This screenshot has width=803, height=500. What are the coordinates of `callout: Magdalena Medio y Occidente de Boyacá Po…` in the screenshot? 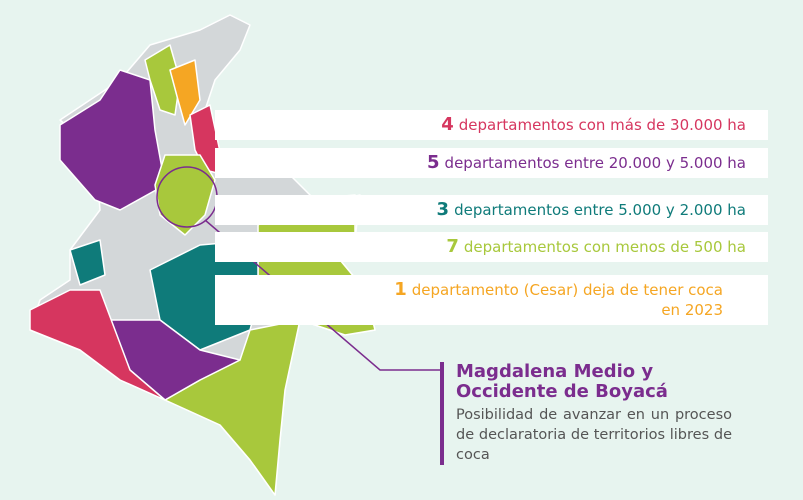 It's located at (590, 413).